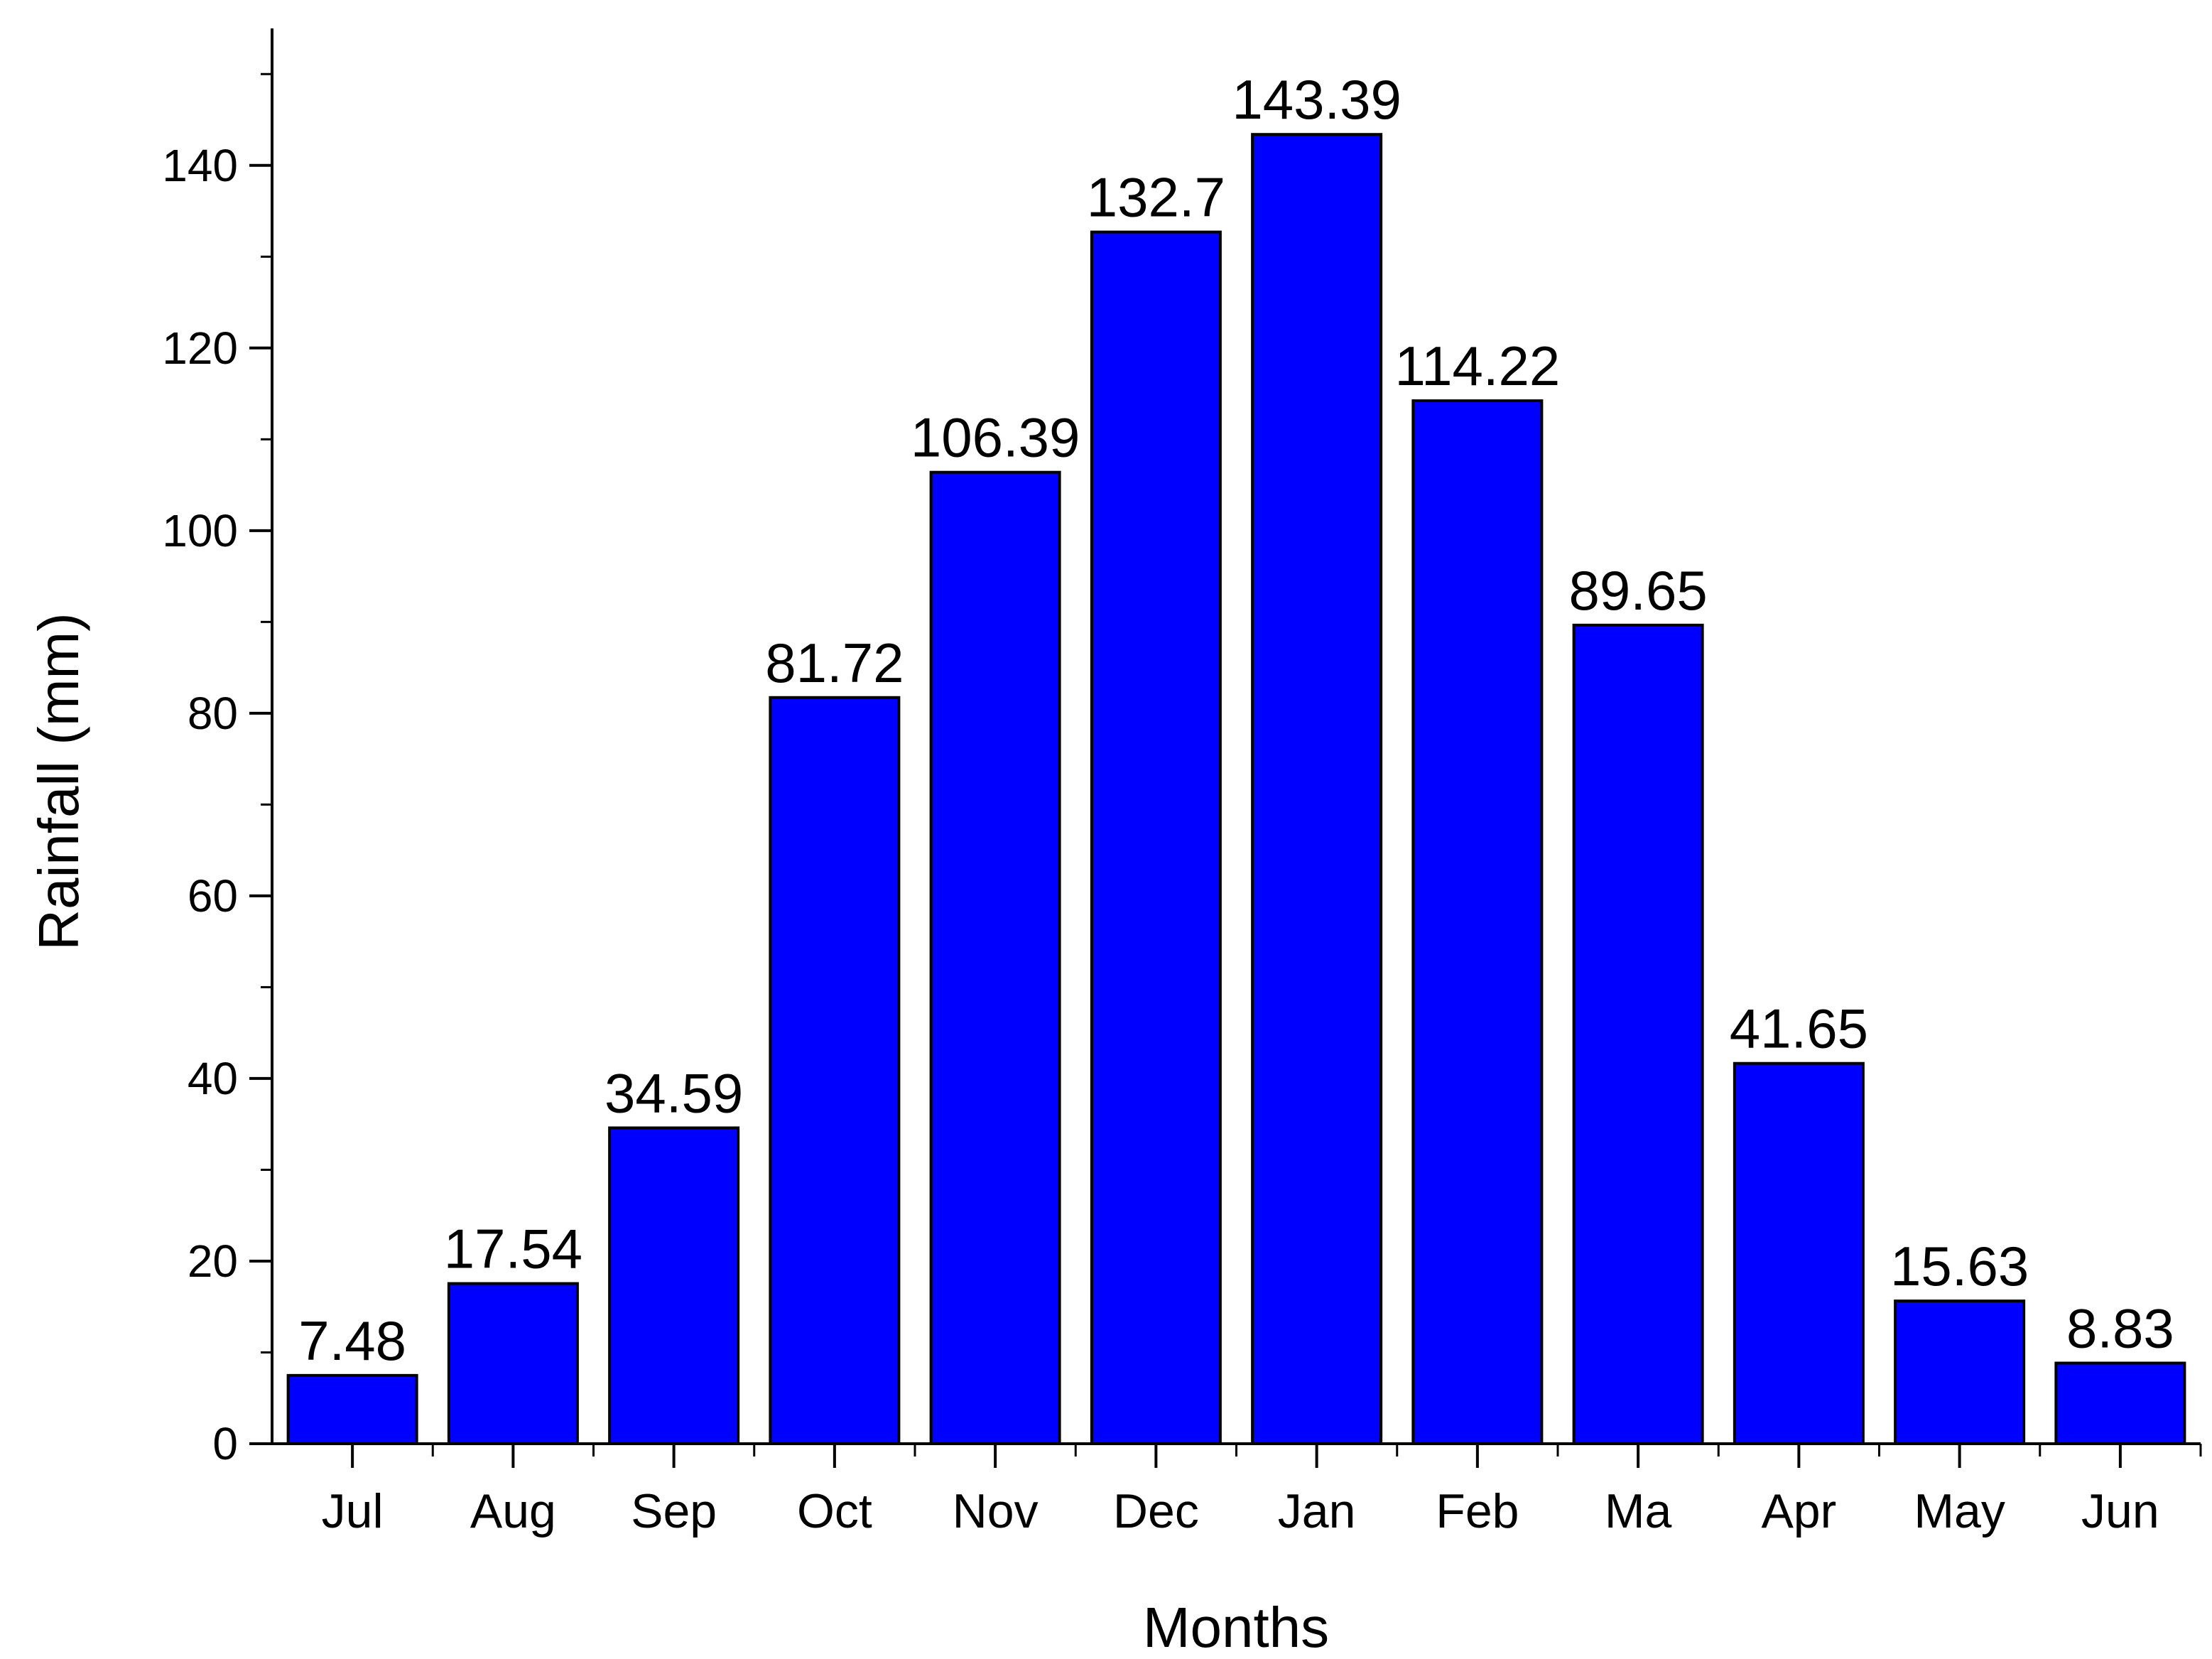  What do you see at coordinates (352, 1410) in the screenshot?
I see `bar-jul` at bounding box center [352, 1410].